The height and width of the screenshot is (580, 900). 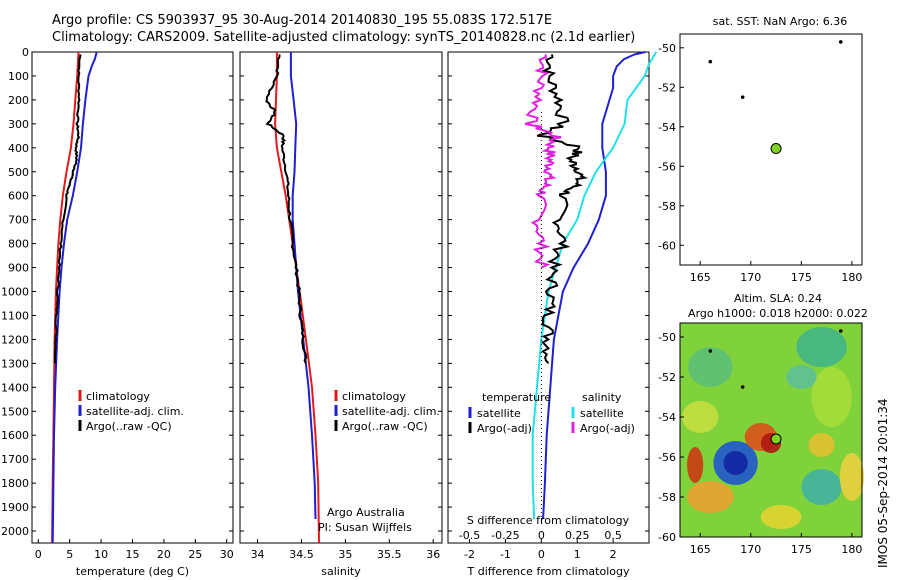 I want to click on temperature-xtick-label: 15, so click(x=133, y=554).